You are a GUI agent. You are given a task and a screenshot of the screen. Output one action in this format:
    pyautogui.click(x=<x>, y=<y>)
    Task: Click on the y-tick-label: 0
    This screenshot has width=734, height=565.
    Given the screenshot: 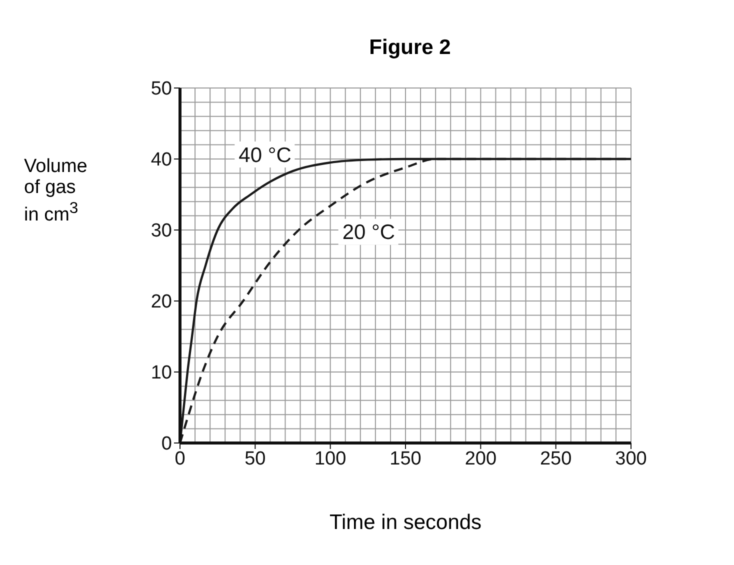 What is the action you would take?
    pyautogui.click(x=166, y=444)
    